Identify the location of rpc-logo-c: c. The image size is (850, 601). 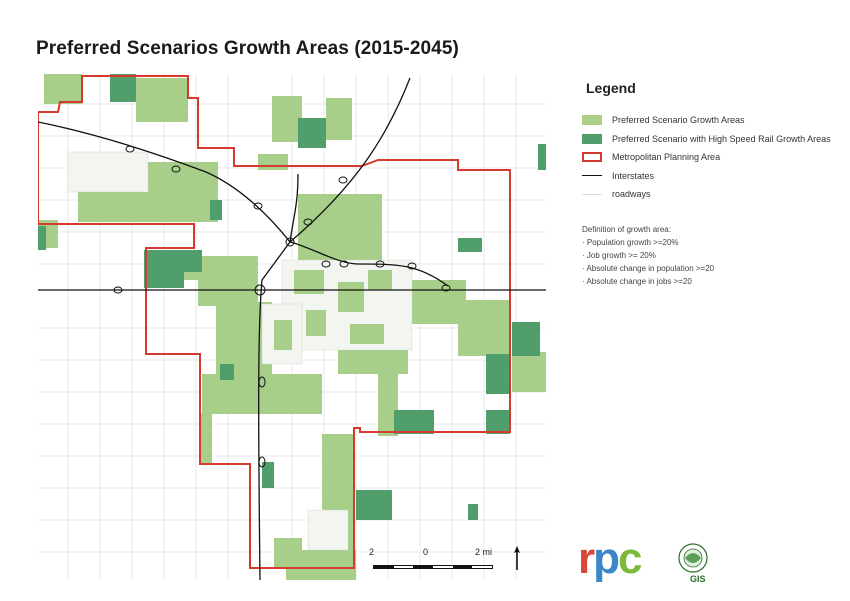
(630, 558).